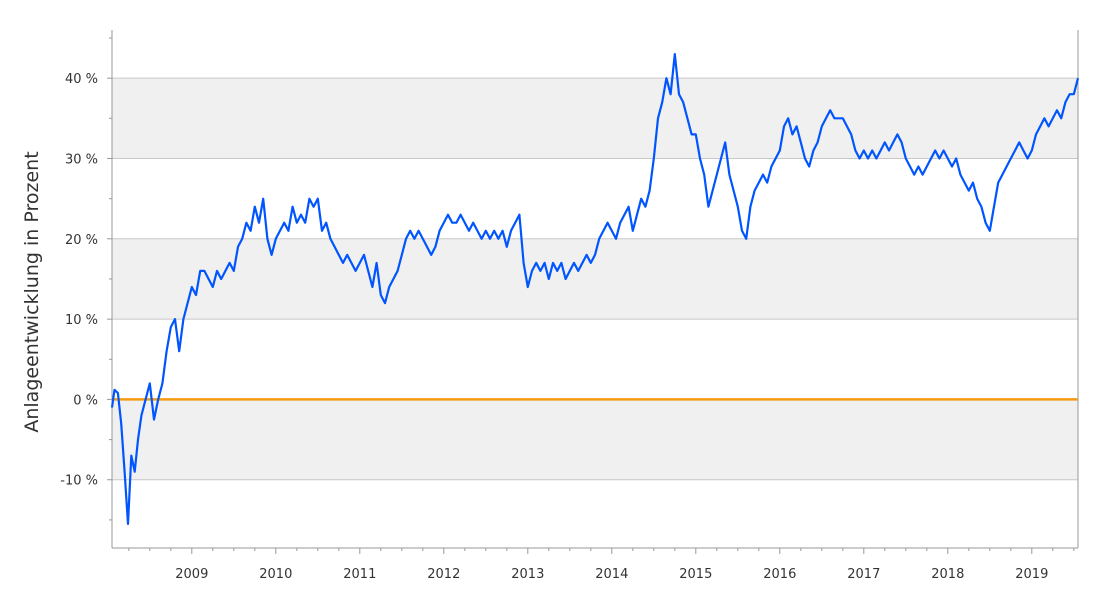 This screenshot has height=607, width=1113. I want to click on x-tick-label: 2019, so click(1031, 574).